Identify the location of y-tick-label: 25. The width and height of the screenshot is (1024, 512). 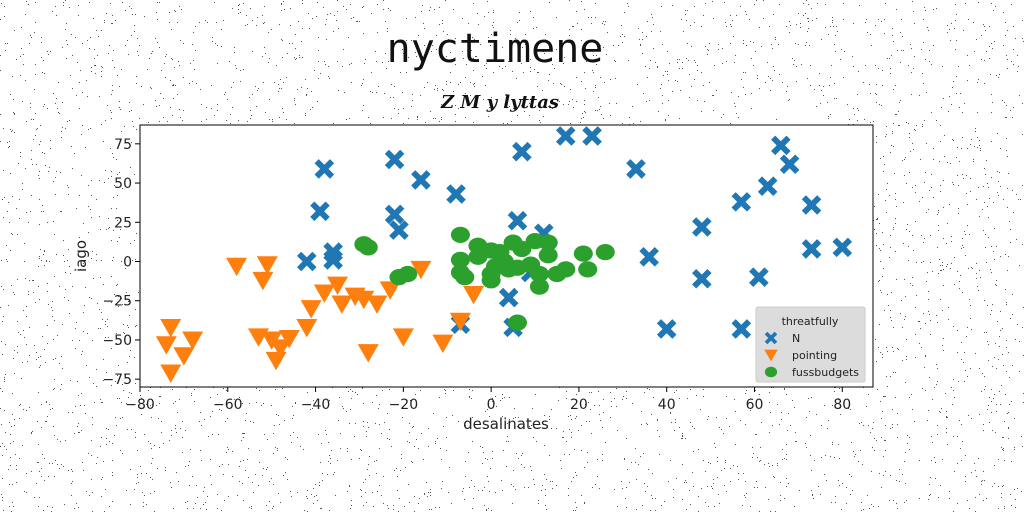
(123, 223).